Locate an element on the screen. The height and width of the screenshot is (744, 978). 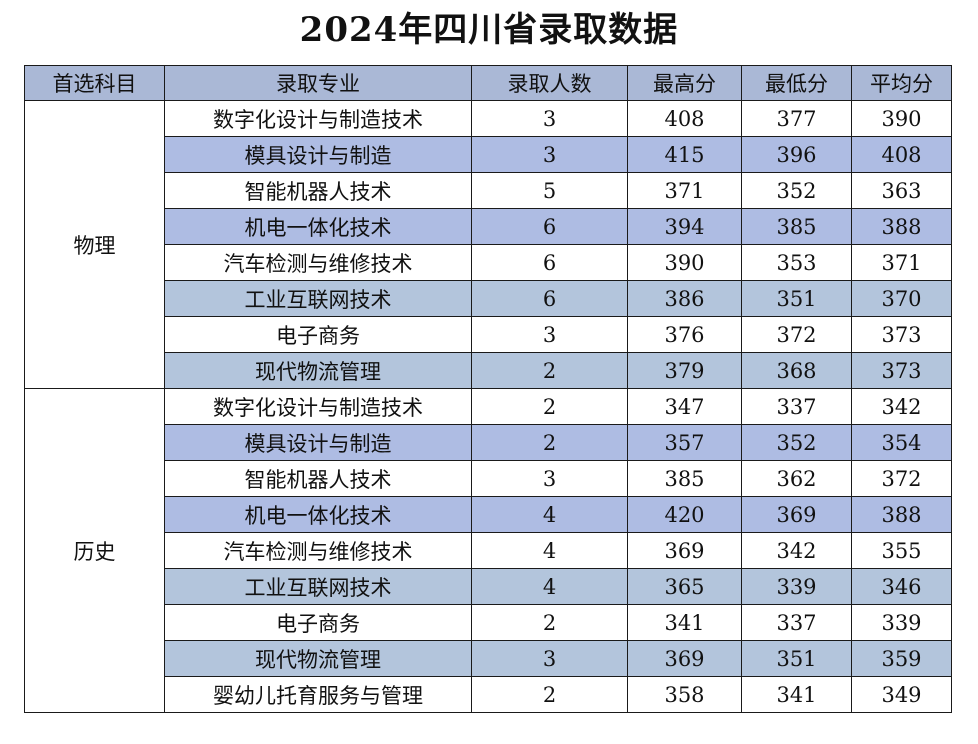
avg-score-cell: 363 is located at coordinates (901, 190).